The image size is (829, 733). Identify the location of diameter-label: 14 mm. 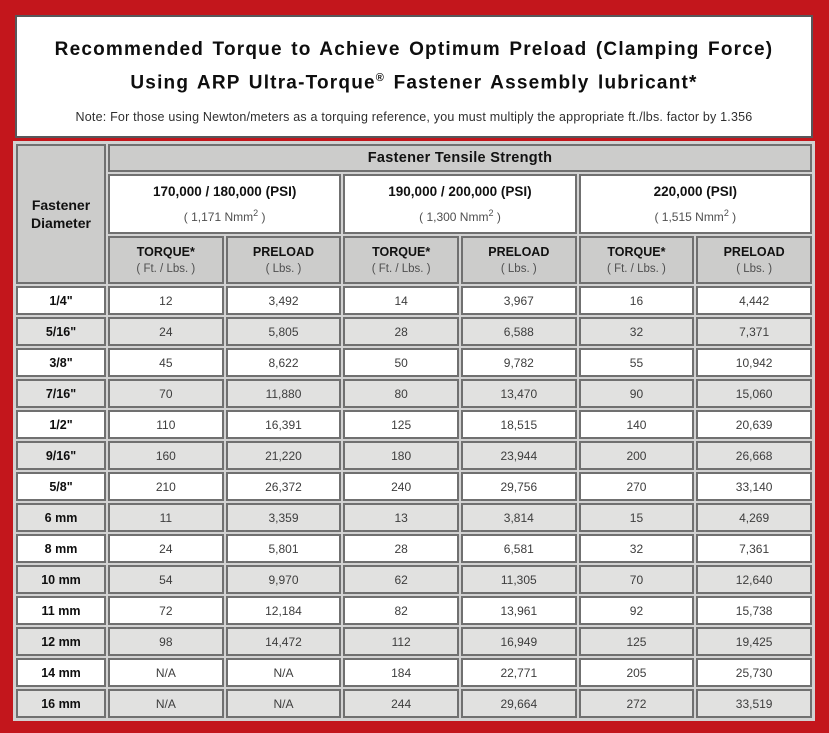
(61, 673).